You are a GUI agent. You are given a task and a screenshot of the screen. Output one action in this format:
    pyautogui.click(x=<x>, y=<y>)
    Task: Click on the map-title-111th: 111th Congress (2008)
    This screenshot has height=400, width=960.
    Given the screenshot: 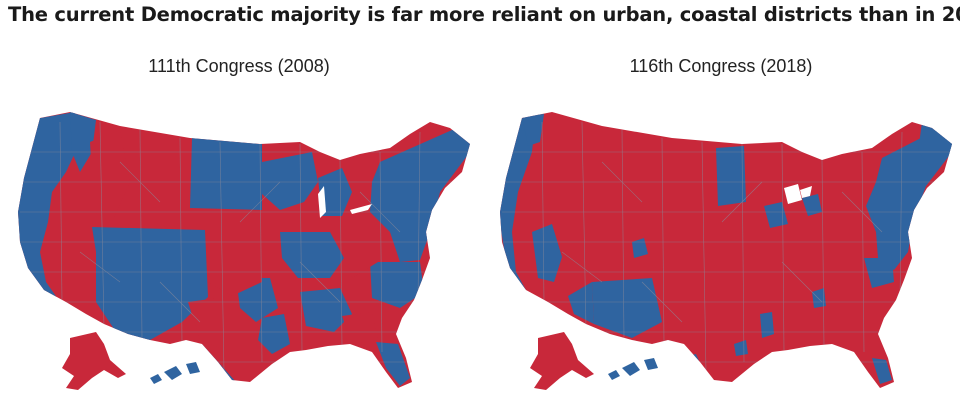 What is the action you would take?
    pyautogui.click(x=239, y=66)
    